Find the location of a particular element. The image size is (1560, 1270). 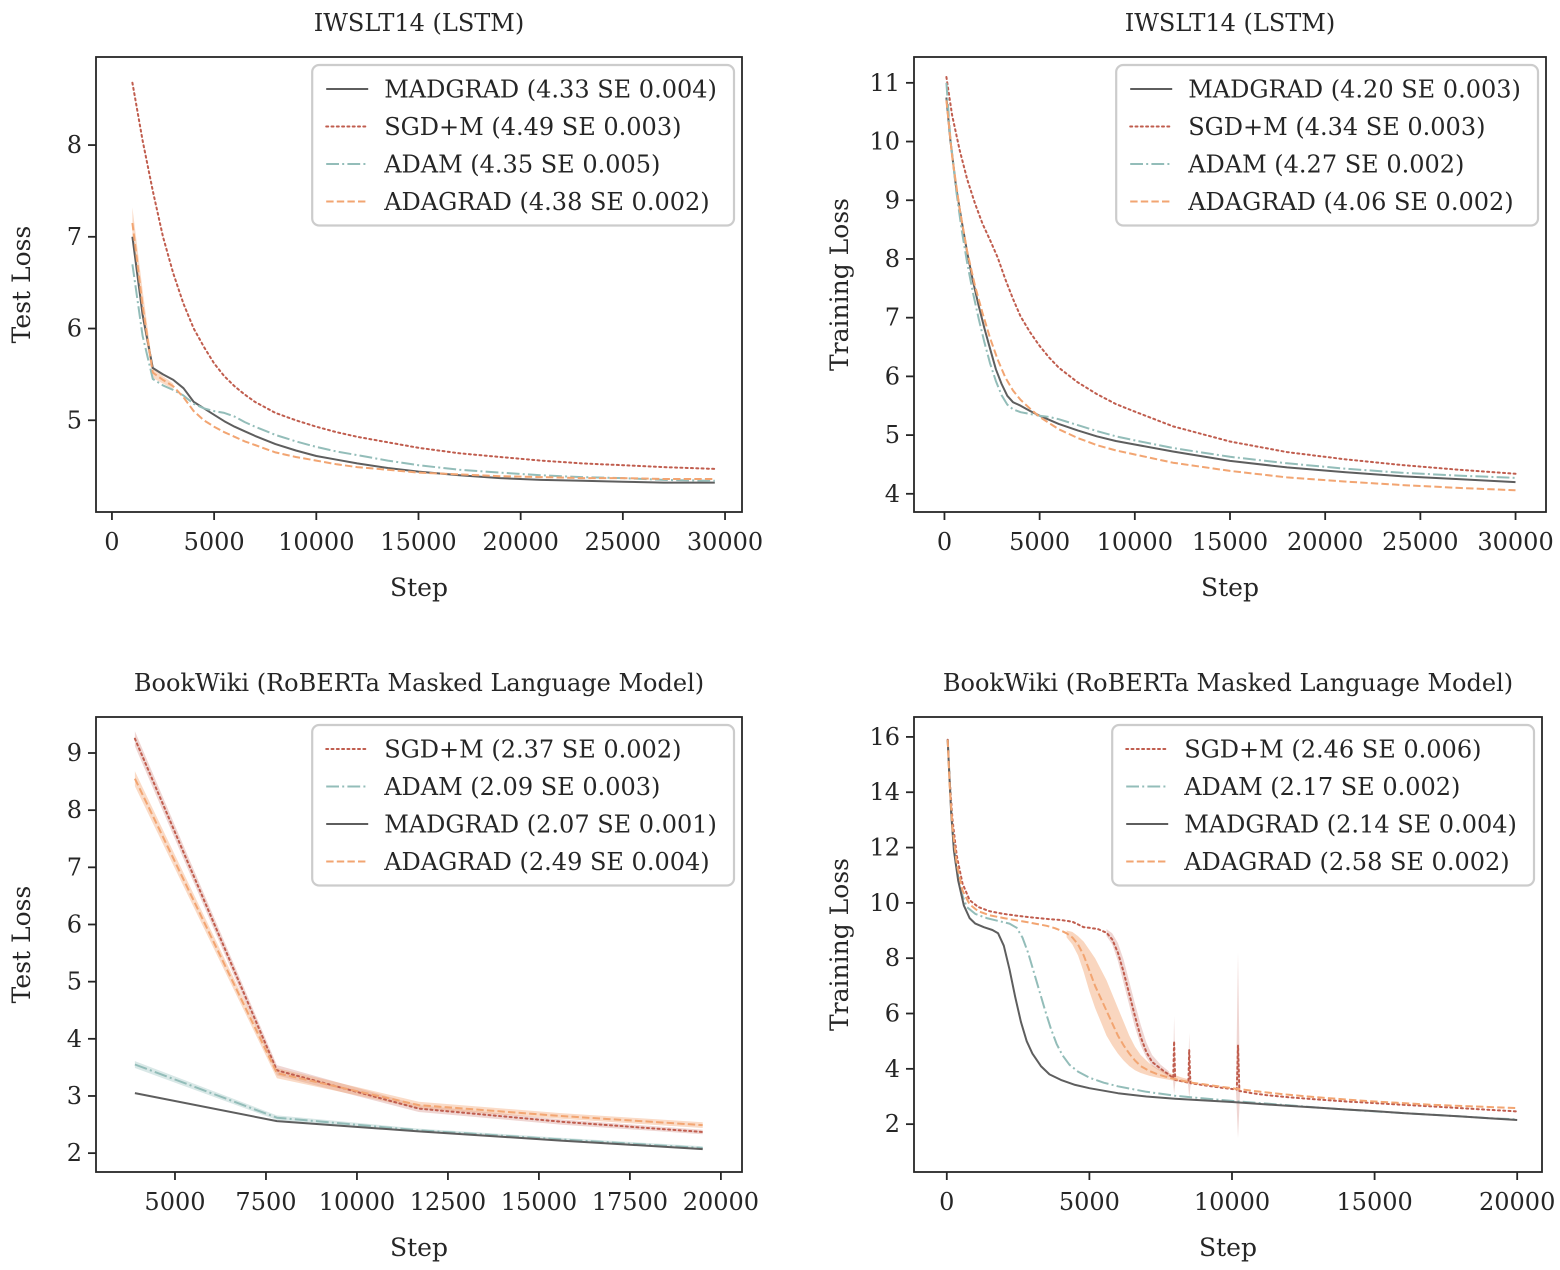

legend-label: ADAM (2.17 SE 0.002) is located at coordinates (1321, 787).